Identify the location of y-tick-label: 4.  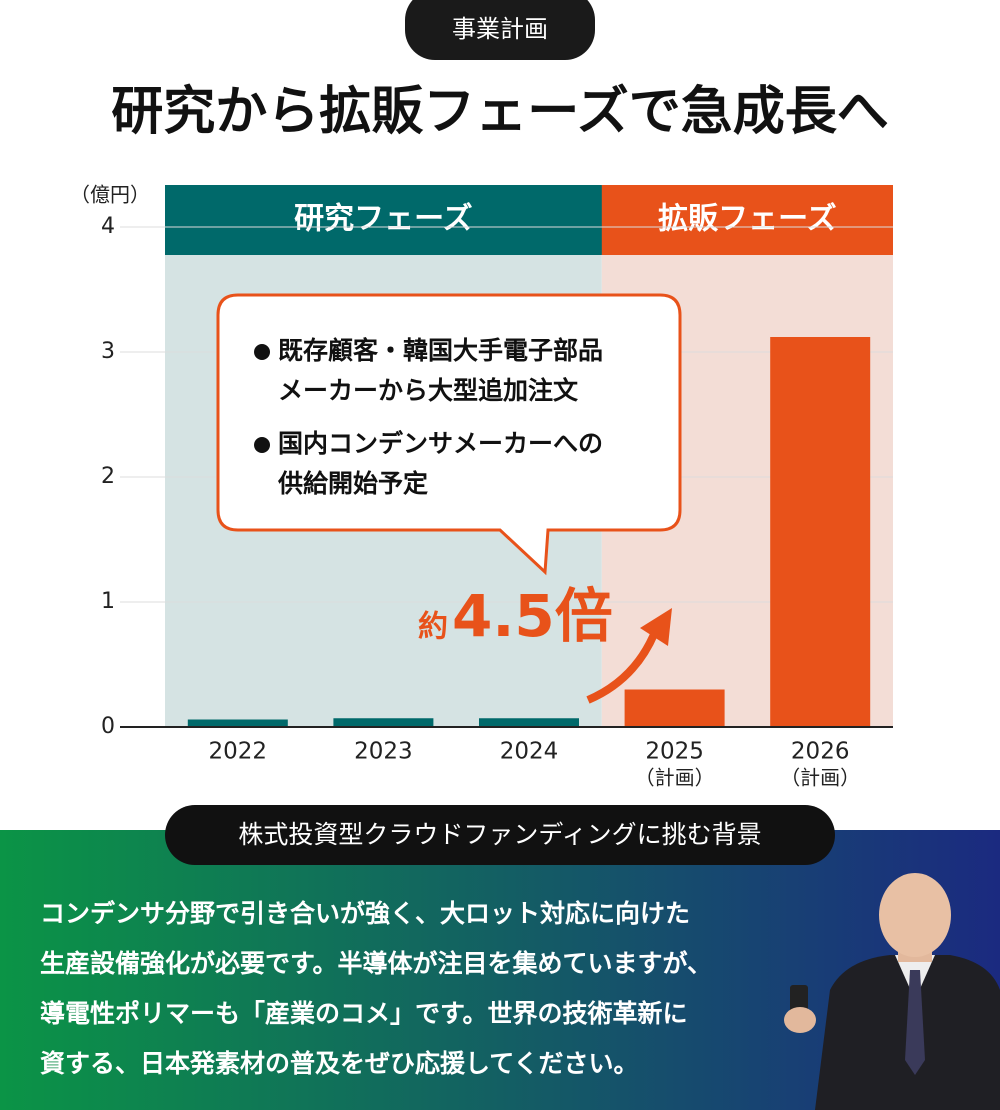
(108, 226).